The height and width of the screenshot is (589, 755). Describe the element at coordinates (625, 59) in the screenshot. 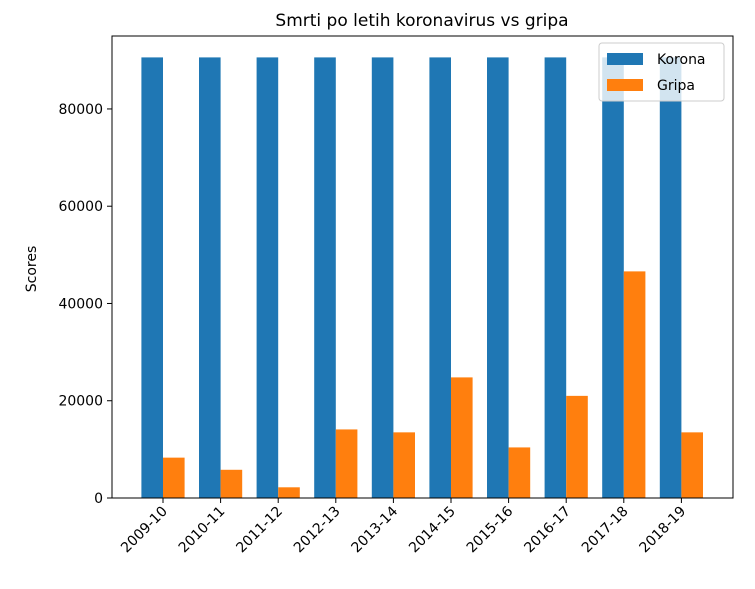

I see `legend-swatch-korona` at that location.